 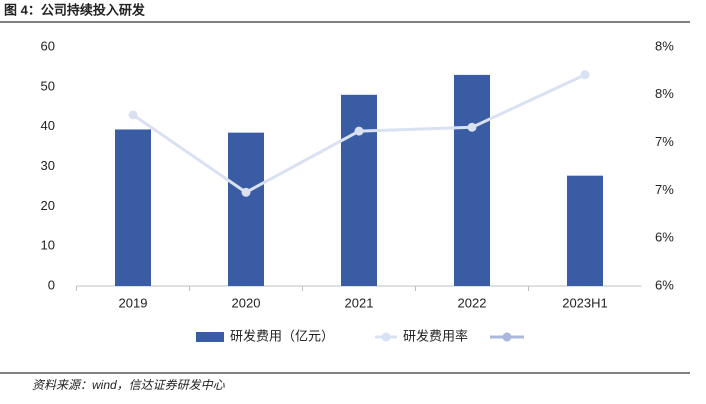 I want to click on y-tick-label: 40, so click(x=48, y=125).